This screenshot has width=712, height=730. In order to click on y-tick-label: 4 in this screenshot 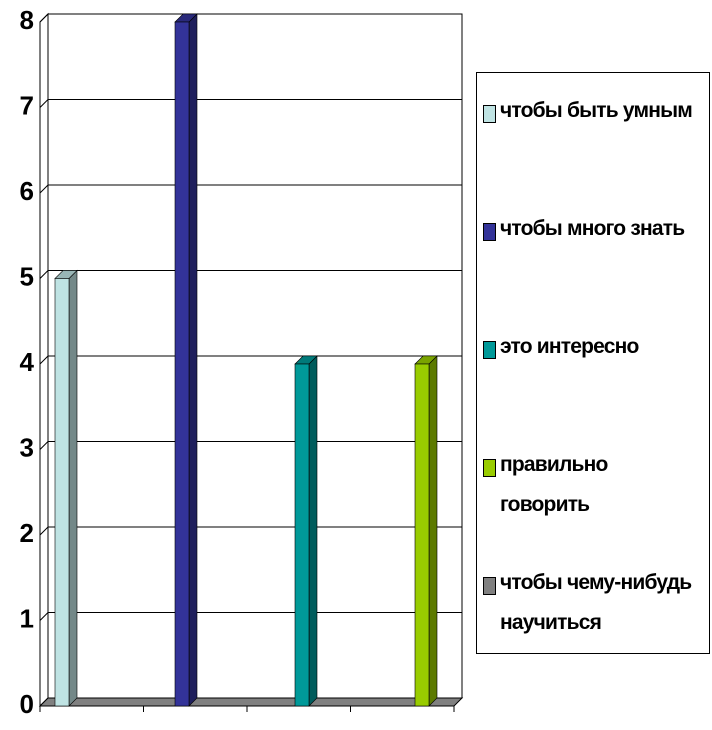, I will do `click(27, 362)`.